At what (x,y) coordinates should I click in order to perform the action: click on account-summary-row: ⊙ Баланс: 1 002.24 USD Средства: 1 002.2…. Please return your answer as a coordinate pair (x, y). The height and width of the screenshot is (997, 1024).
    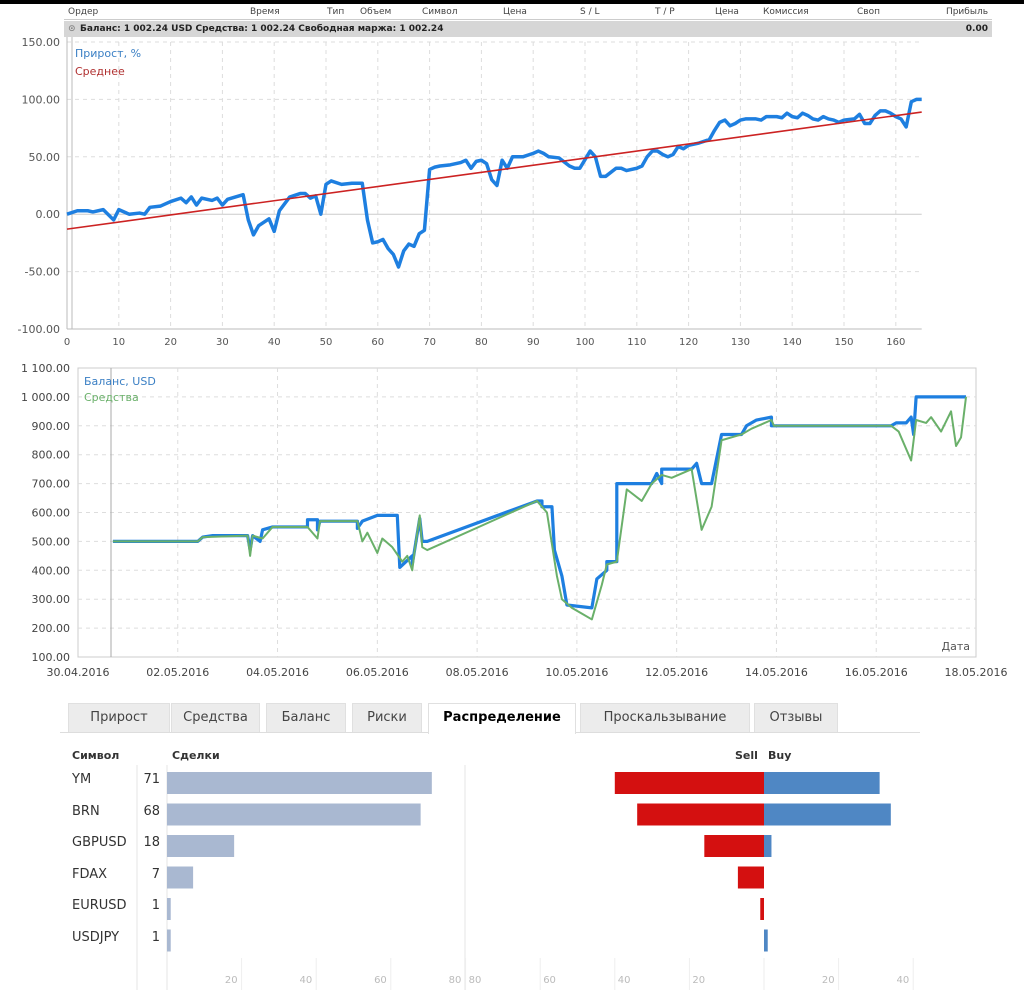
    Looking at the image, I should click on (528, 29).